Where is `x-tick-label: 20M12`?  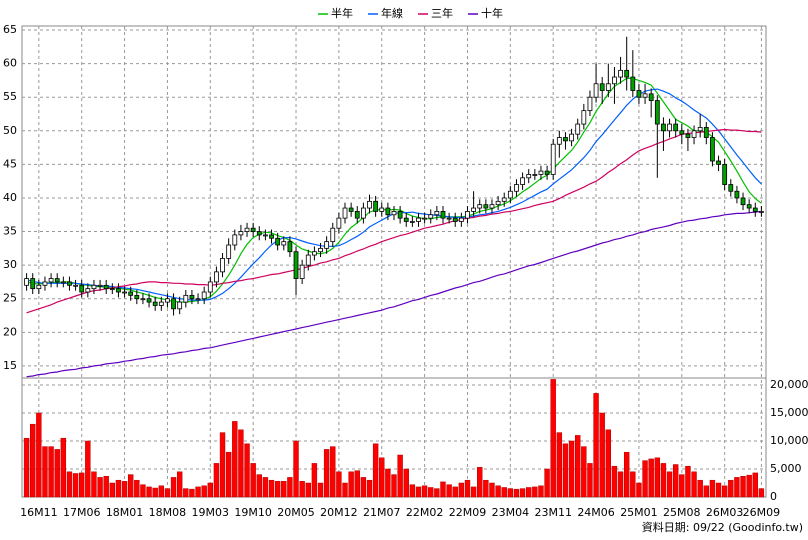
x-tick-label: 20M12 is located at coordinates (339, 512).